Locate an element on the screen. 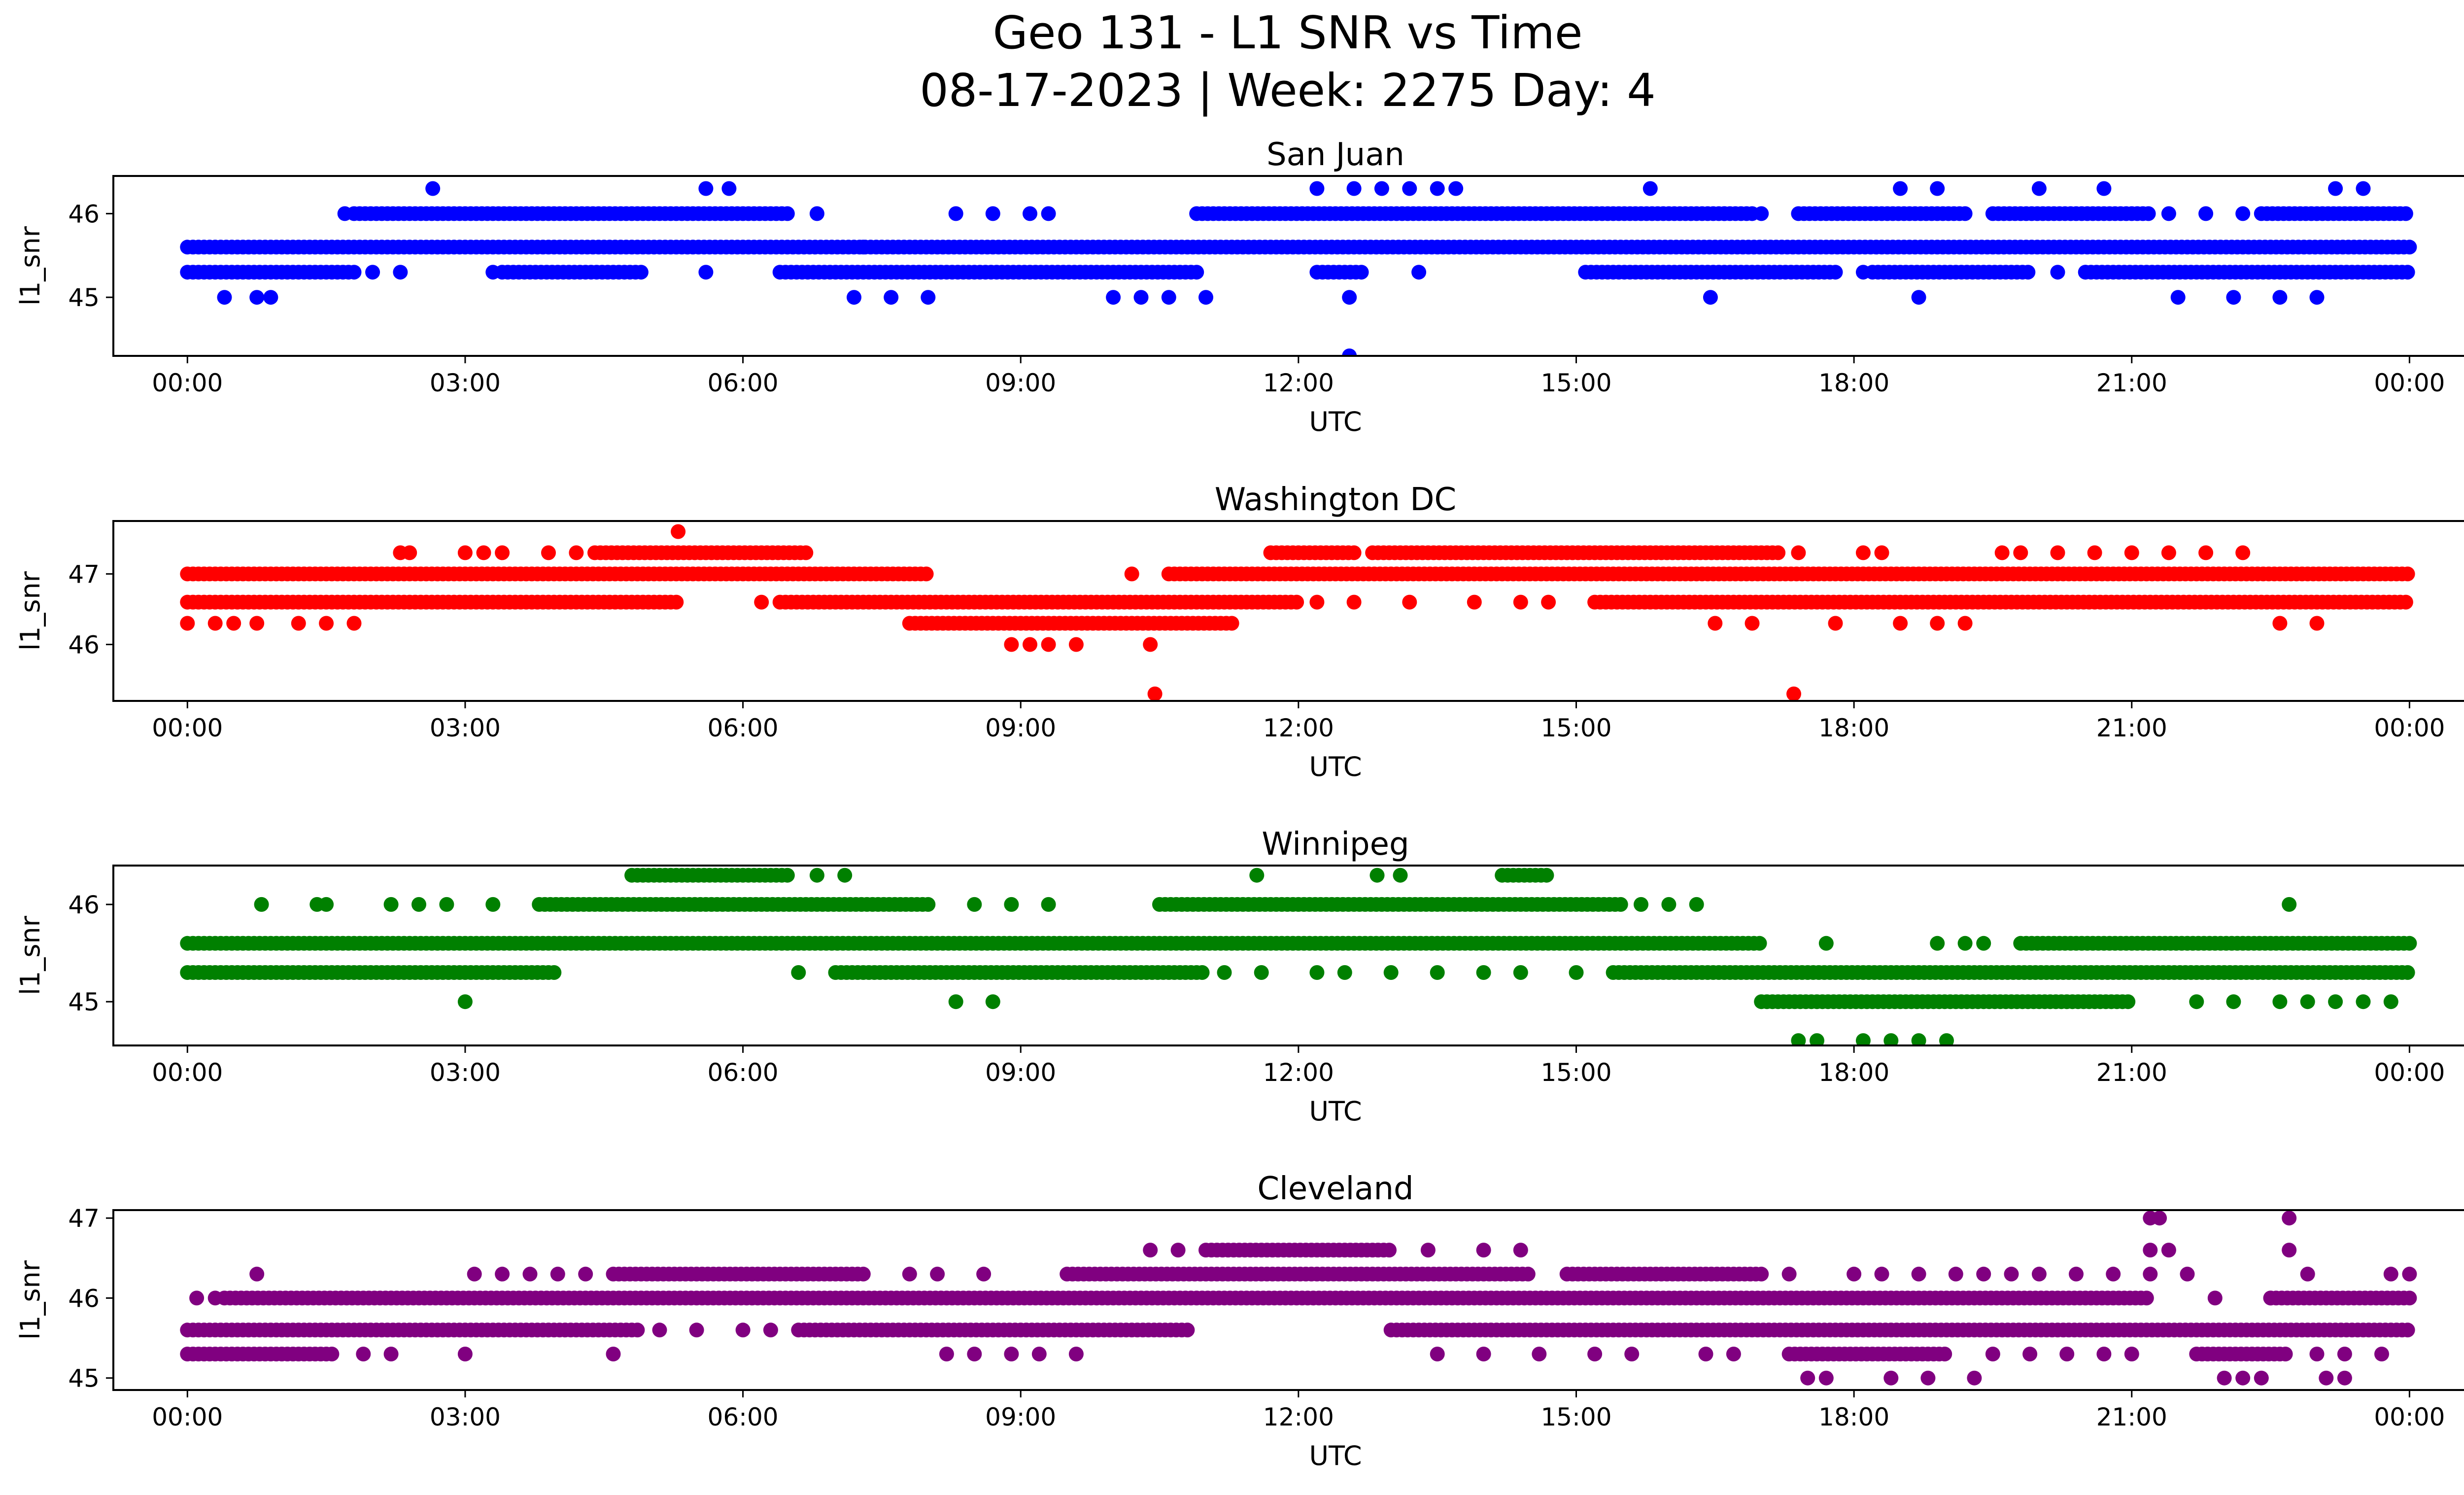 The image size is (2464, 1495). figure-title-line1: Geo 131 - L1 SNR vs Time is located at coordinates (1288, 32).